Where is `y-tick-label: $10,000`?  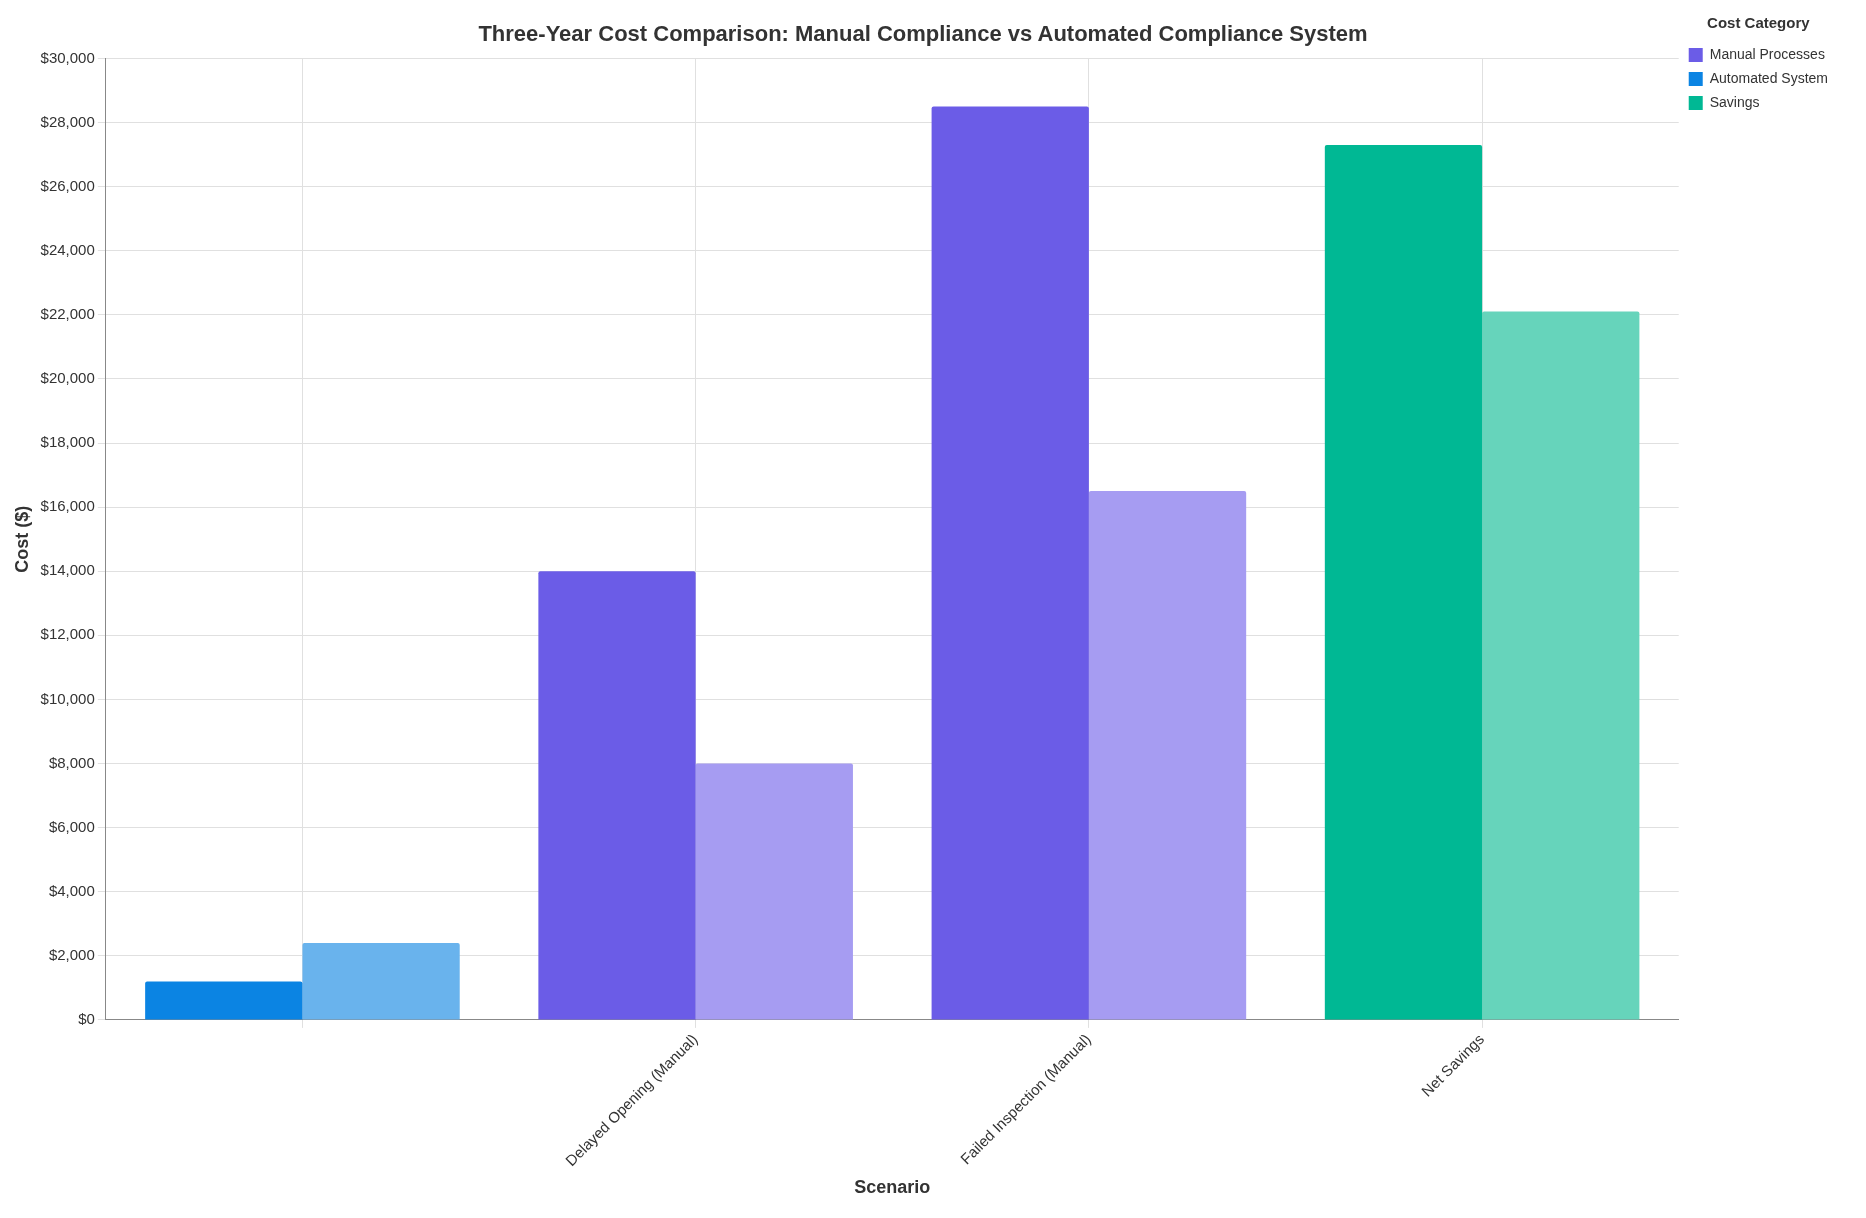
y-tick-label: $10,000 is located at coordinates (67, 698).